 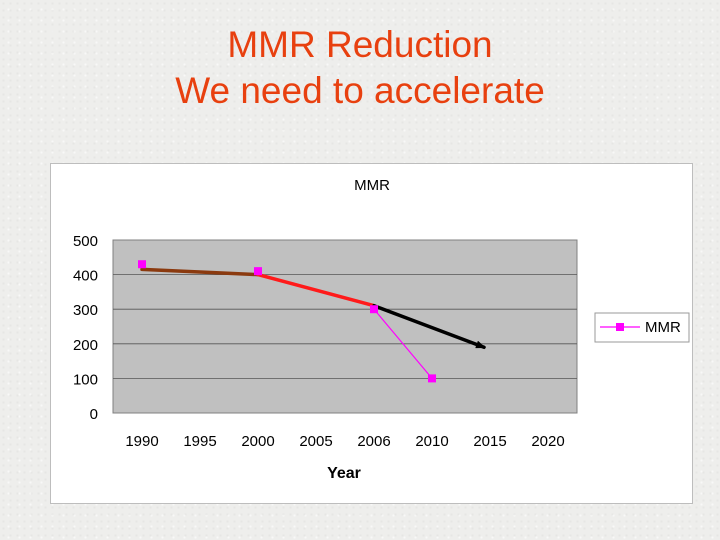 What do you see at coordinates (431, 441) in the screenshot?
I see `x-tick-label: 2010` at bounding box center [431, 441].